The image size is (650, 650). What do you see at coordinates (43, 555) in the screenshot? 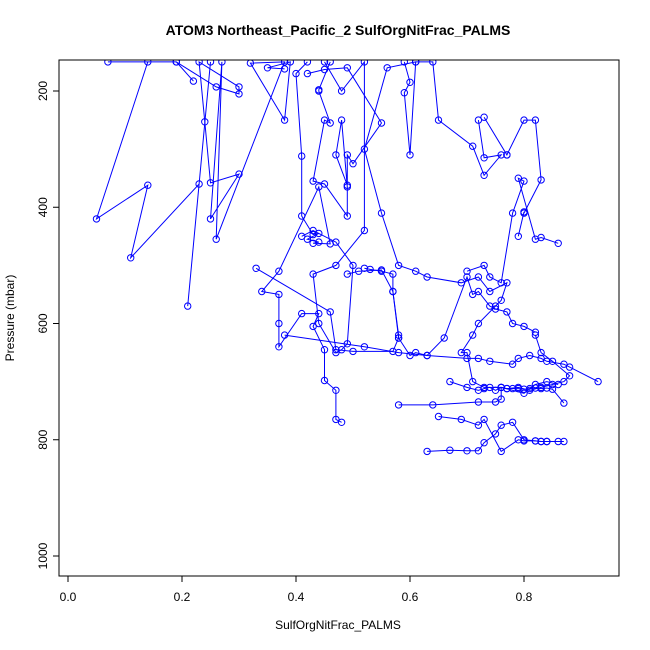
I see `y-tick-label: 1000` at bounding box center [43, 555].